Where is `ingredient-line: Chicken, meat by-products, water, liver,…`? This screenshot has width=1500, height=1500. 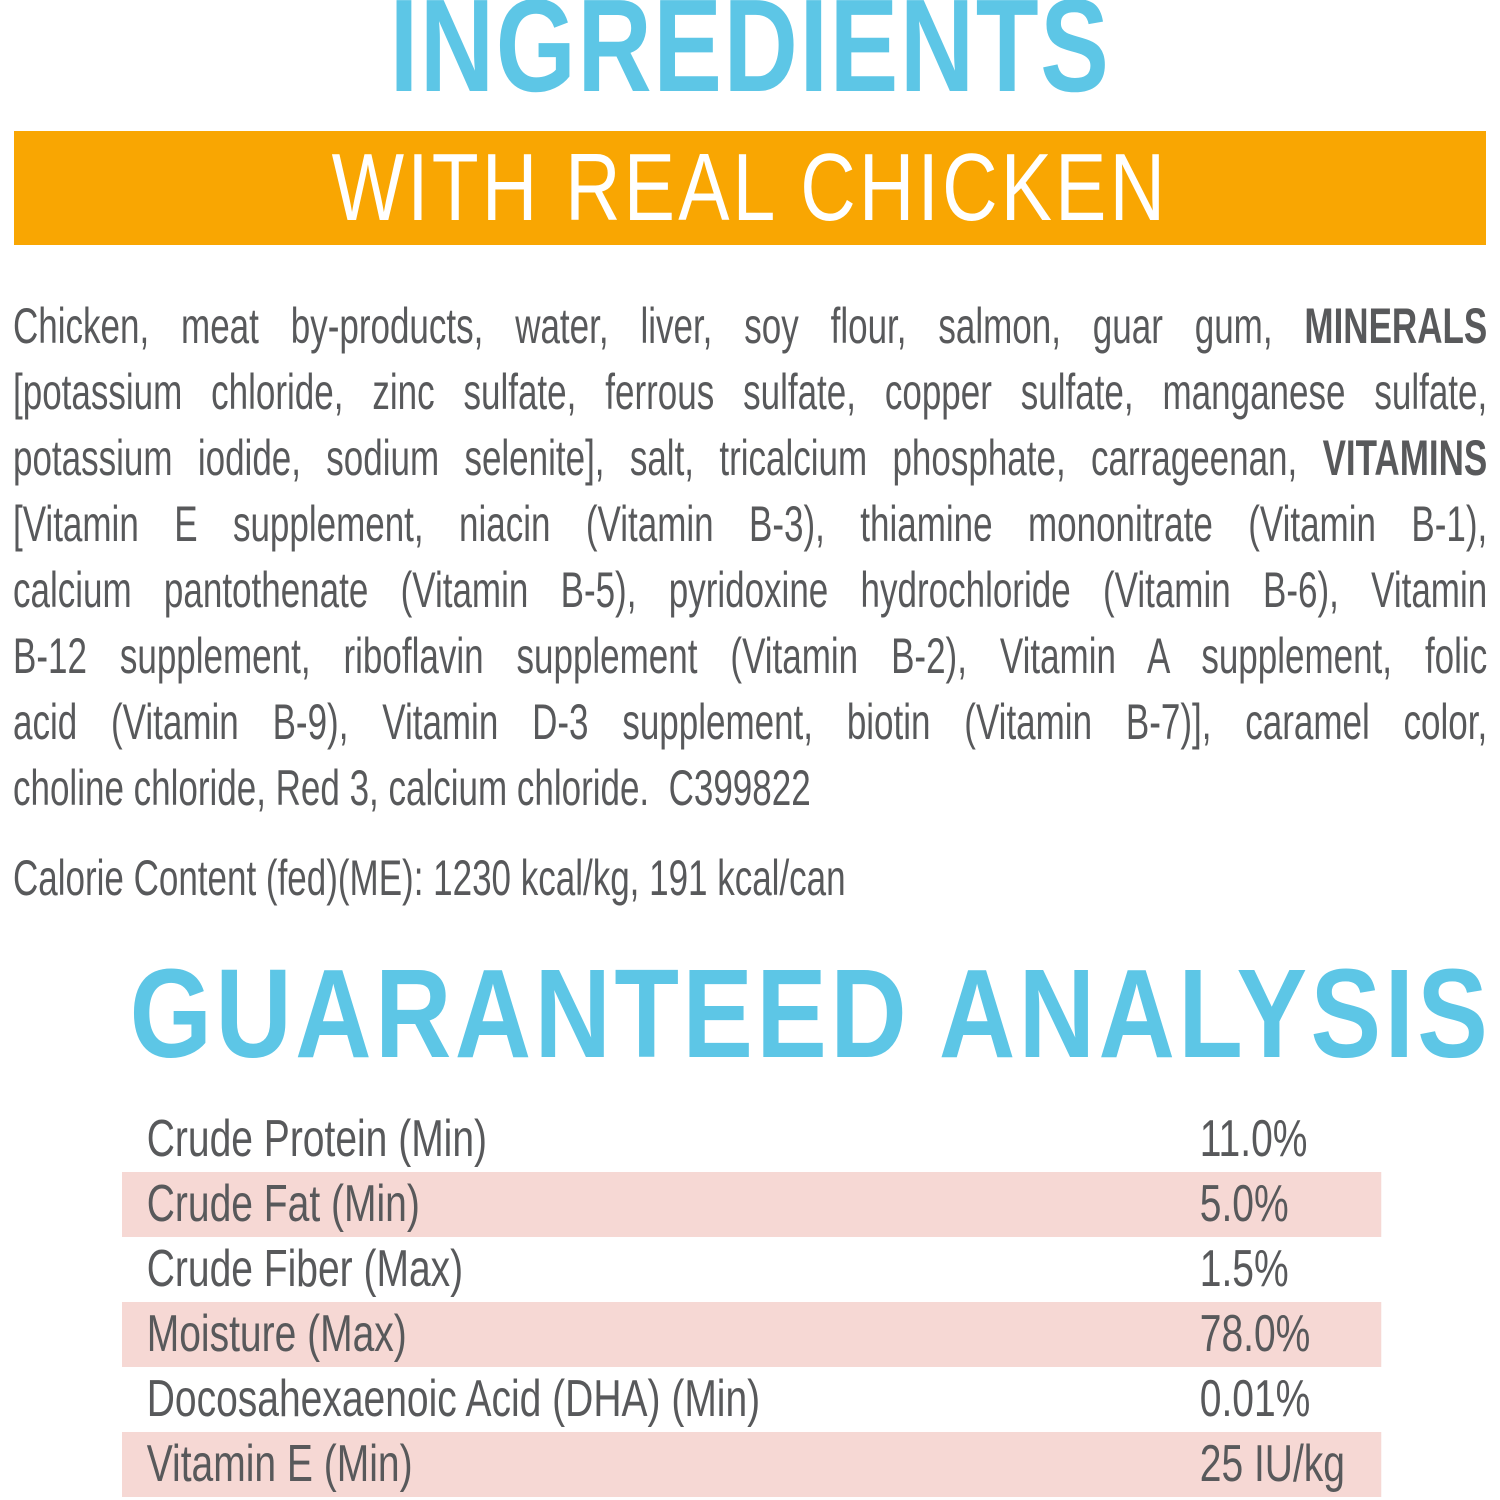
ingredient-line: Chicken, meat by-products, water, liver,… is located at coordinates (750, 326).